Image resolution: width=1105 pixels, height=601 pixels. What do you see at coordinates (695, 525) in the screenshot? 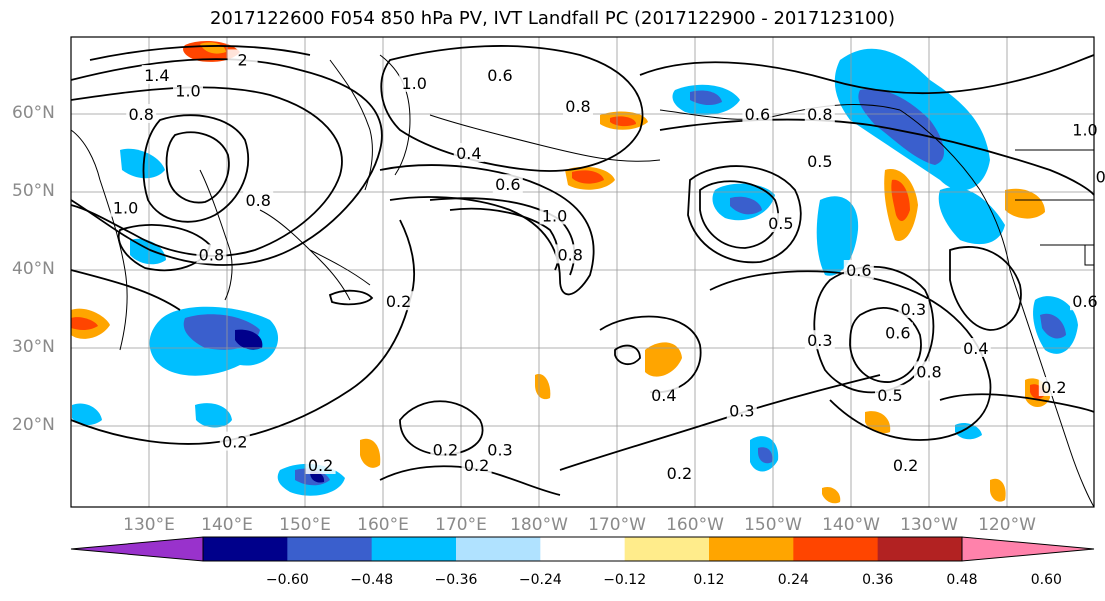
I see `lon-label-160w: 160°W` at bounding box center [695, 525].